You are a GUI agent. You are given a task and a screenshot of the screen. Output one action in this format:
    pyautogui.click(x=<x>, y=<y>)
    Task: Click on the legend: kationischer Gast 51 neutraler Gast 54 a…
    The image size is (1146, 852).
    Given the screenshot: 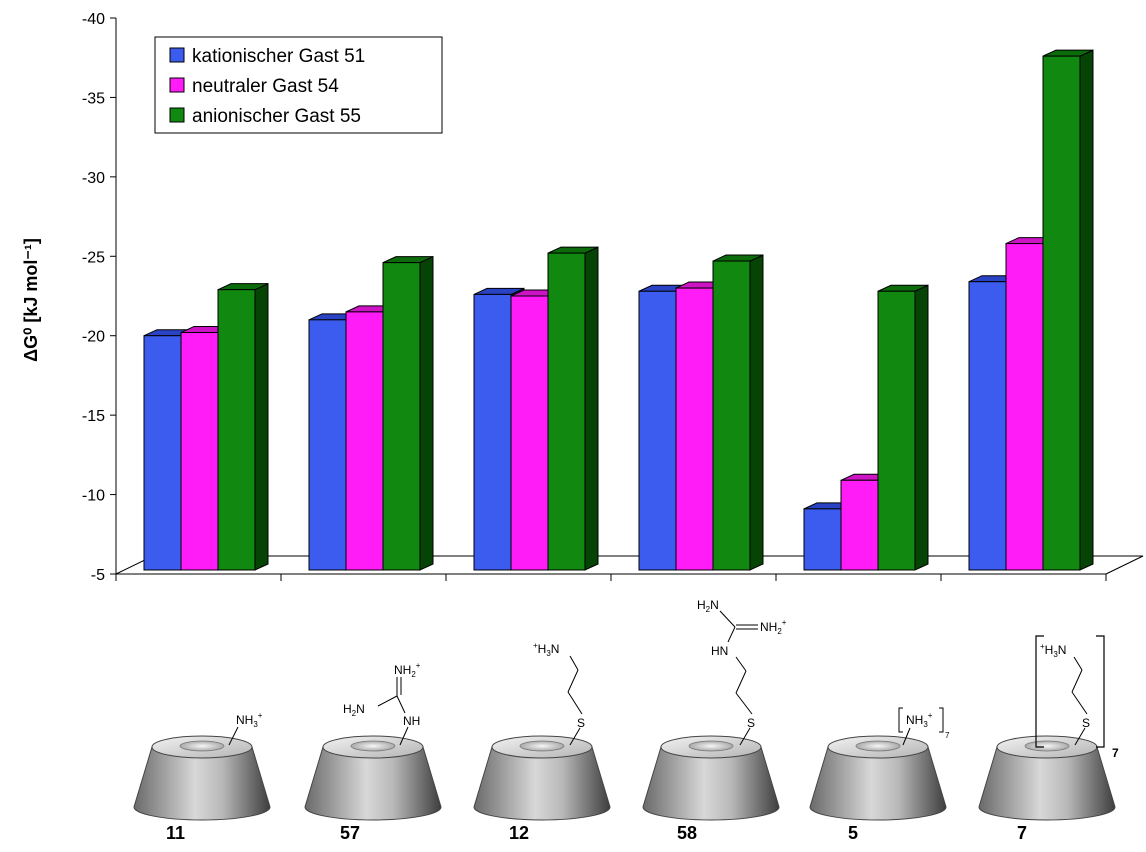 What is the action you would take?
    pyautogui.click(x=298, y=85)
    